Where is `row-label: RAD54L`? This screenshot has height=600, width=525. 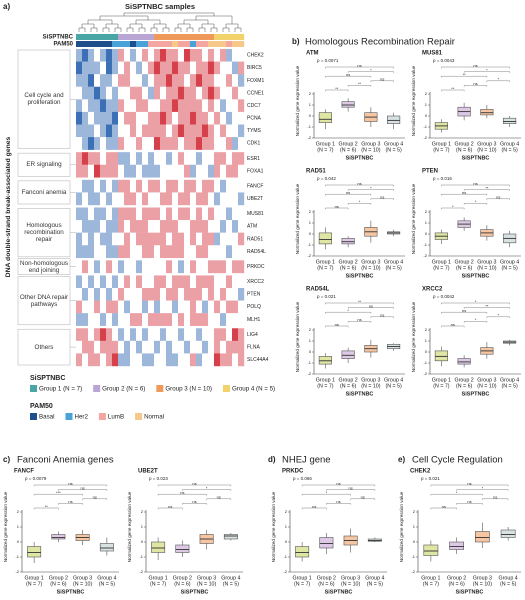 row-label: RAD54L is located at coordinates (256, 252).